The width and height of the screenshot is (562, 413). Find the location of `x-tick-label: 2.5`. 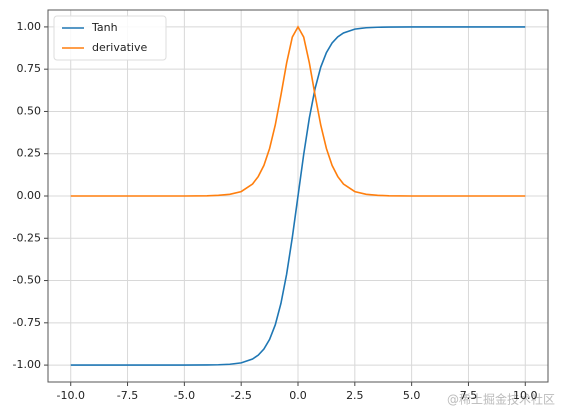

x-tick-label: 2.5 is located at coordinates (355, 395).